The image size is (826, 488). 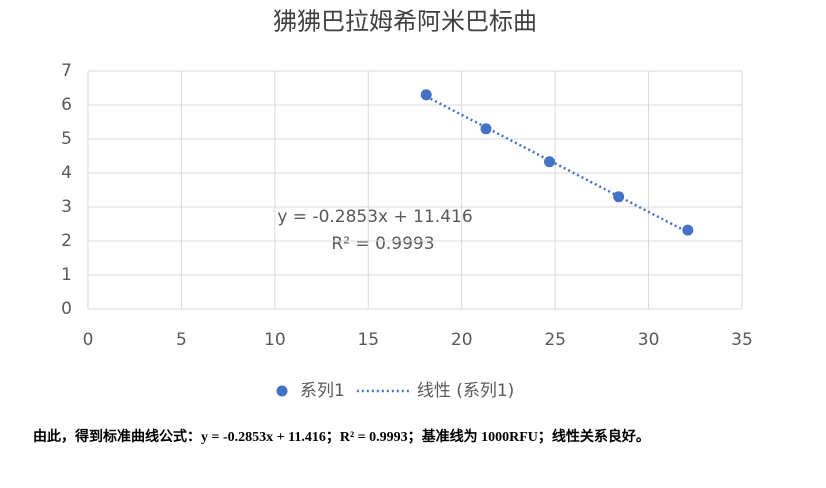 What do you see at coordinates (374, 217) in the screenshot?
I see `equation-label: y = -0.2853x + 11.416` at bounding box center [374, 217].